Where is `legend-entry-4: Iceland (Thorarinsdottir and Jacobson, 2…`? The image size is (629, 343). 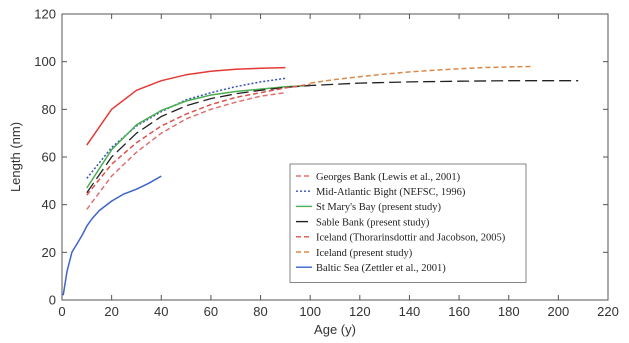 legend-entry-4: Iceland (Thorarinsdottir and Jacobson, 2… is located at coordinates (411, 238).